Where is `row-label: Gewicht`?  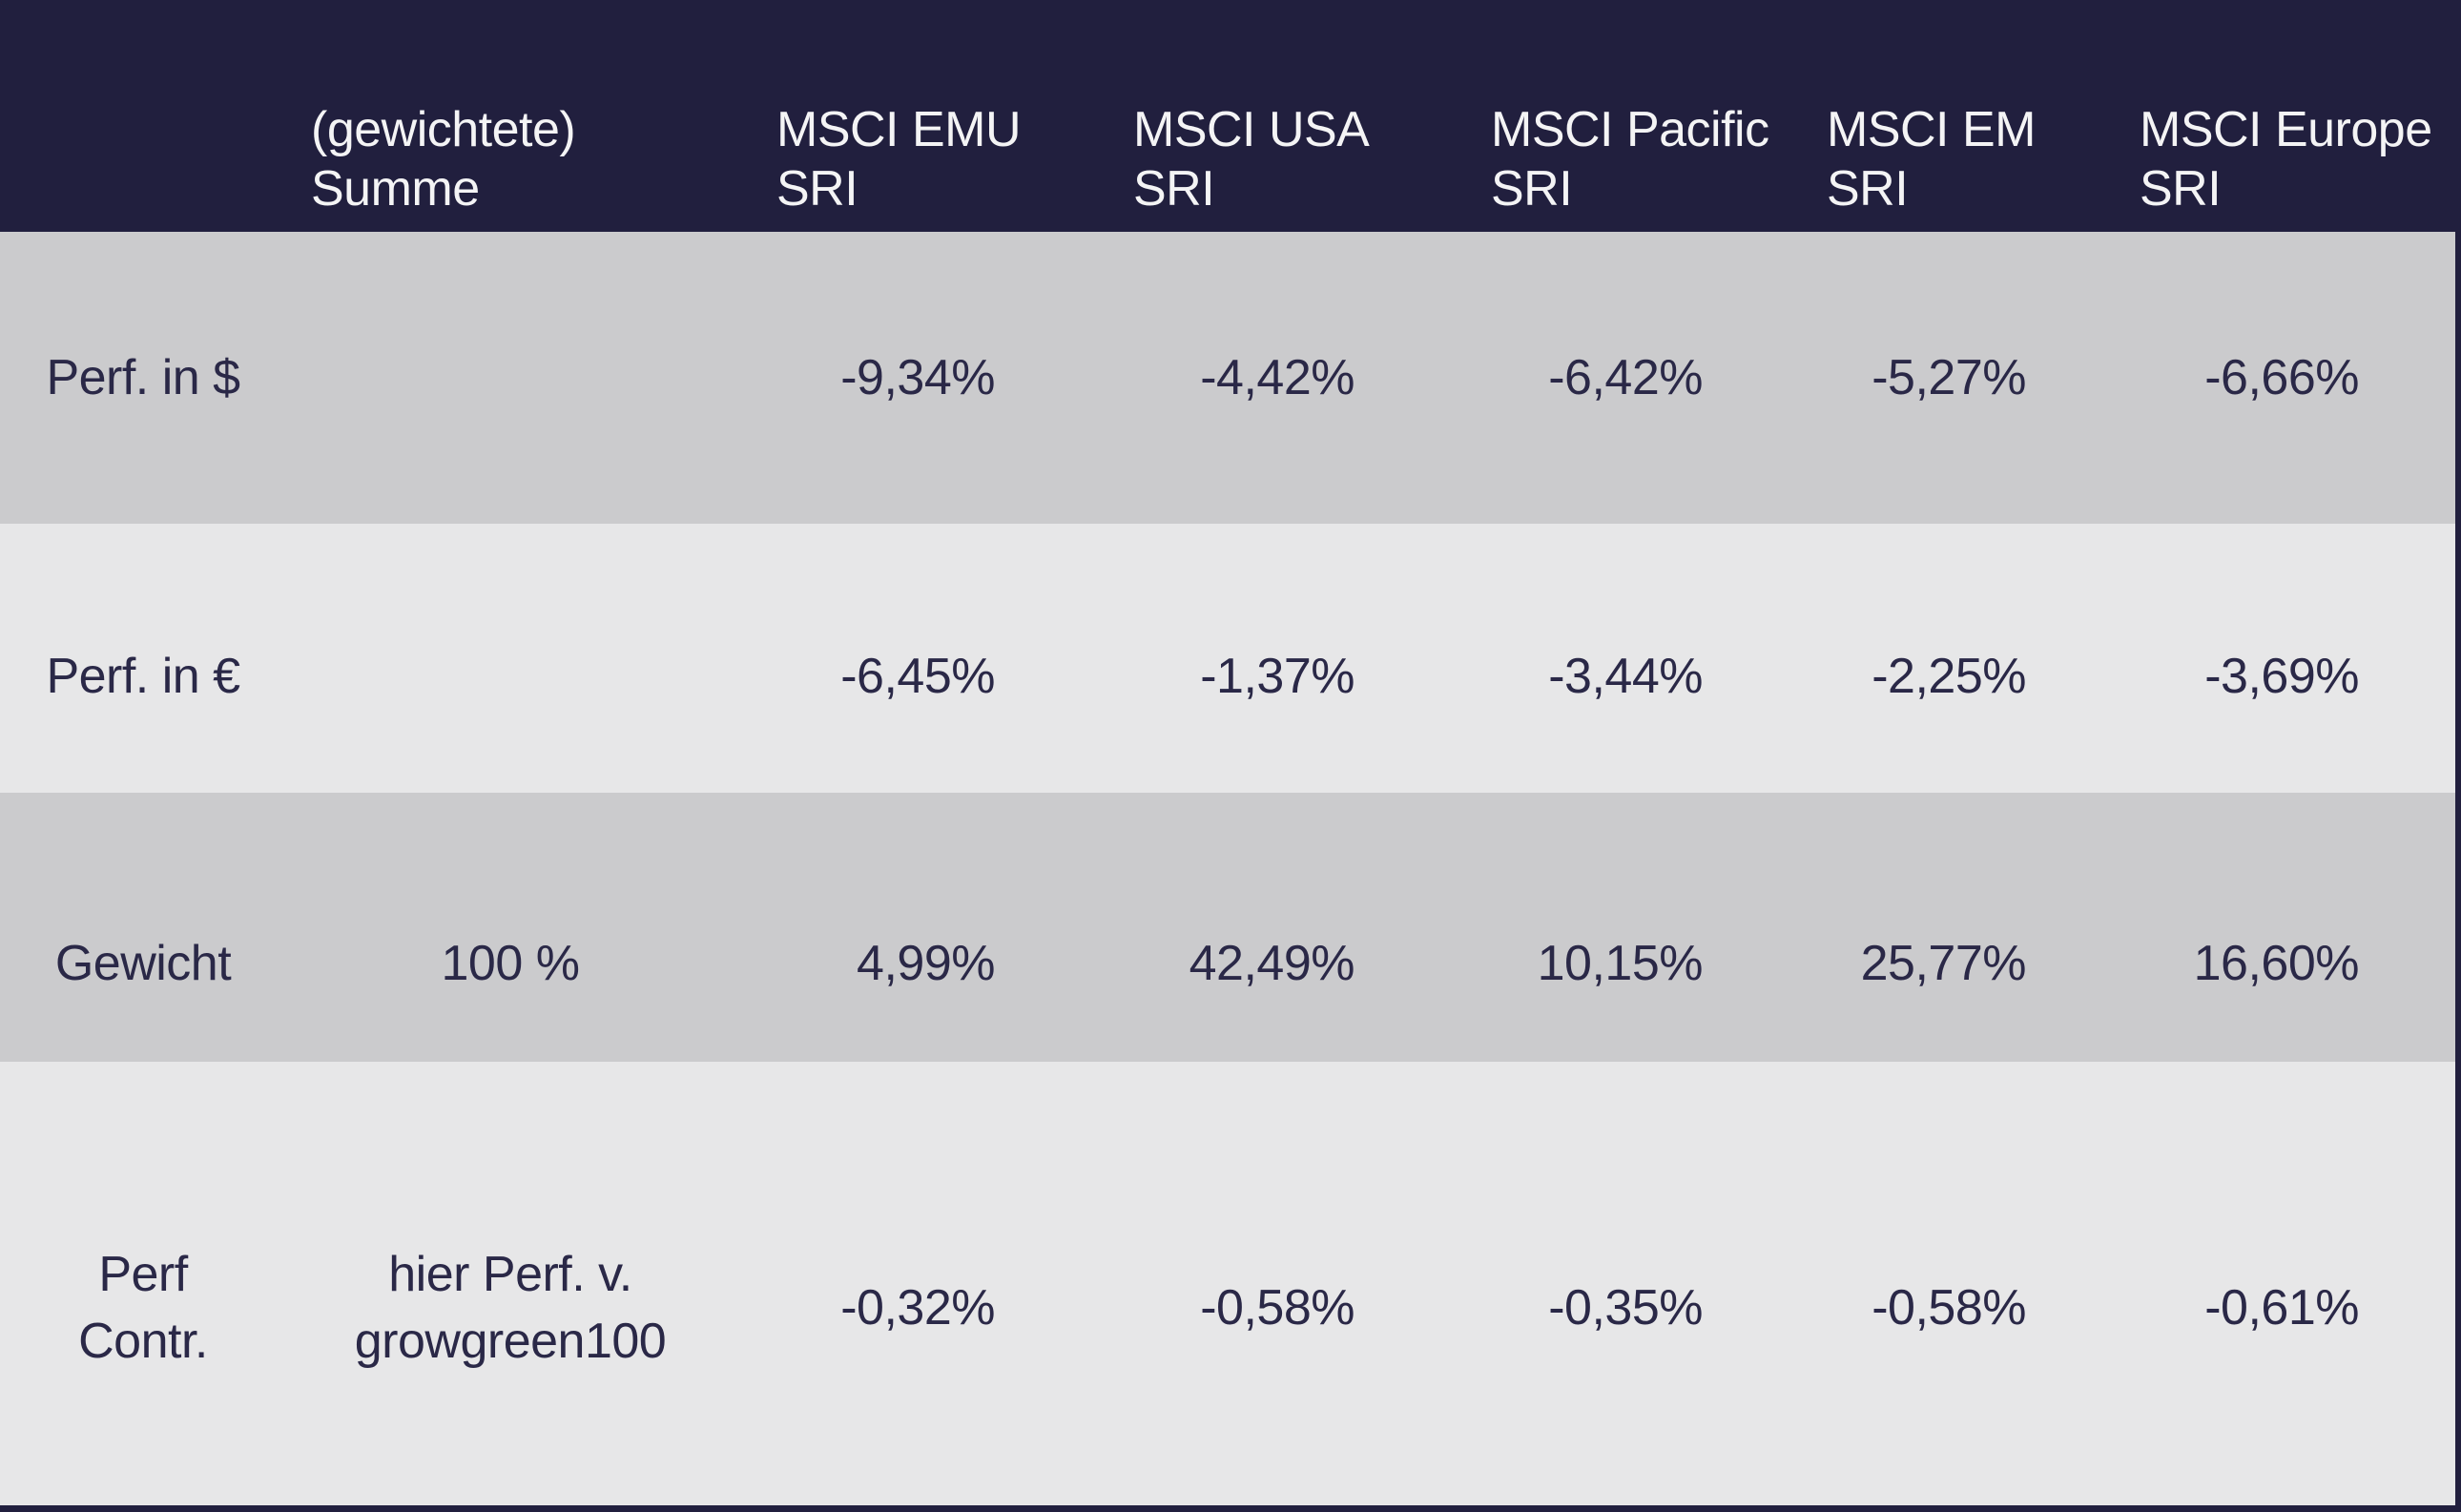
row-label: Gewicht is located at coordinates (143, 963).